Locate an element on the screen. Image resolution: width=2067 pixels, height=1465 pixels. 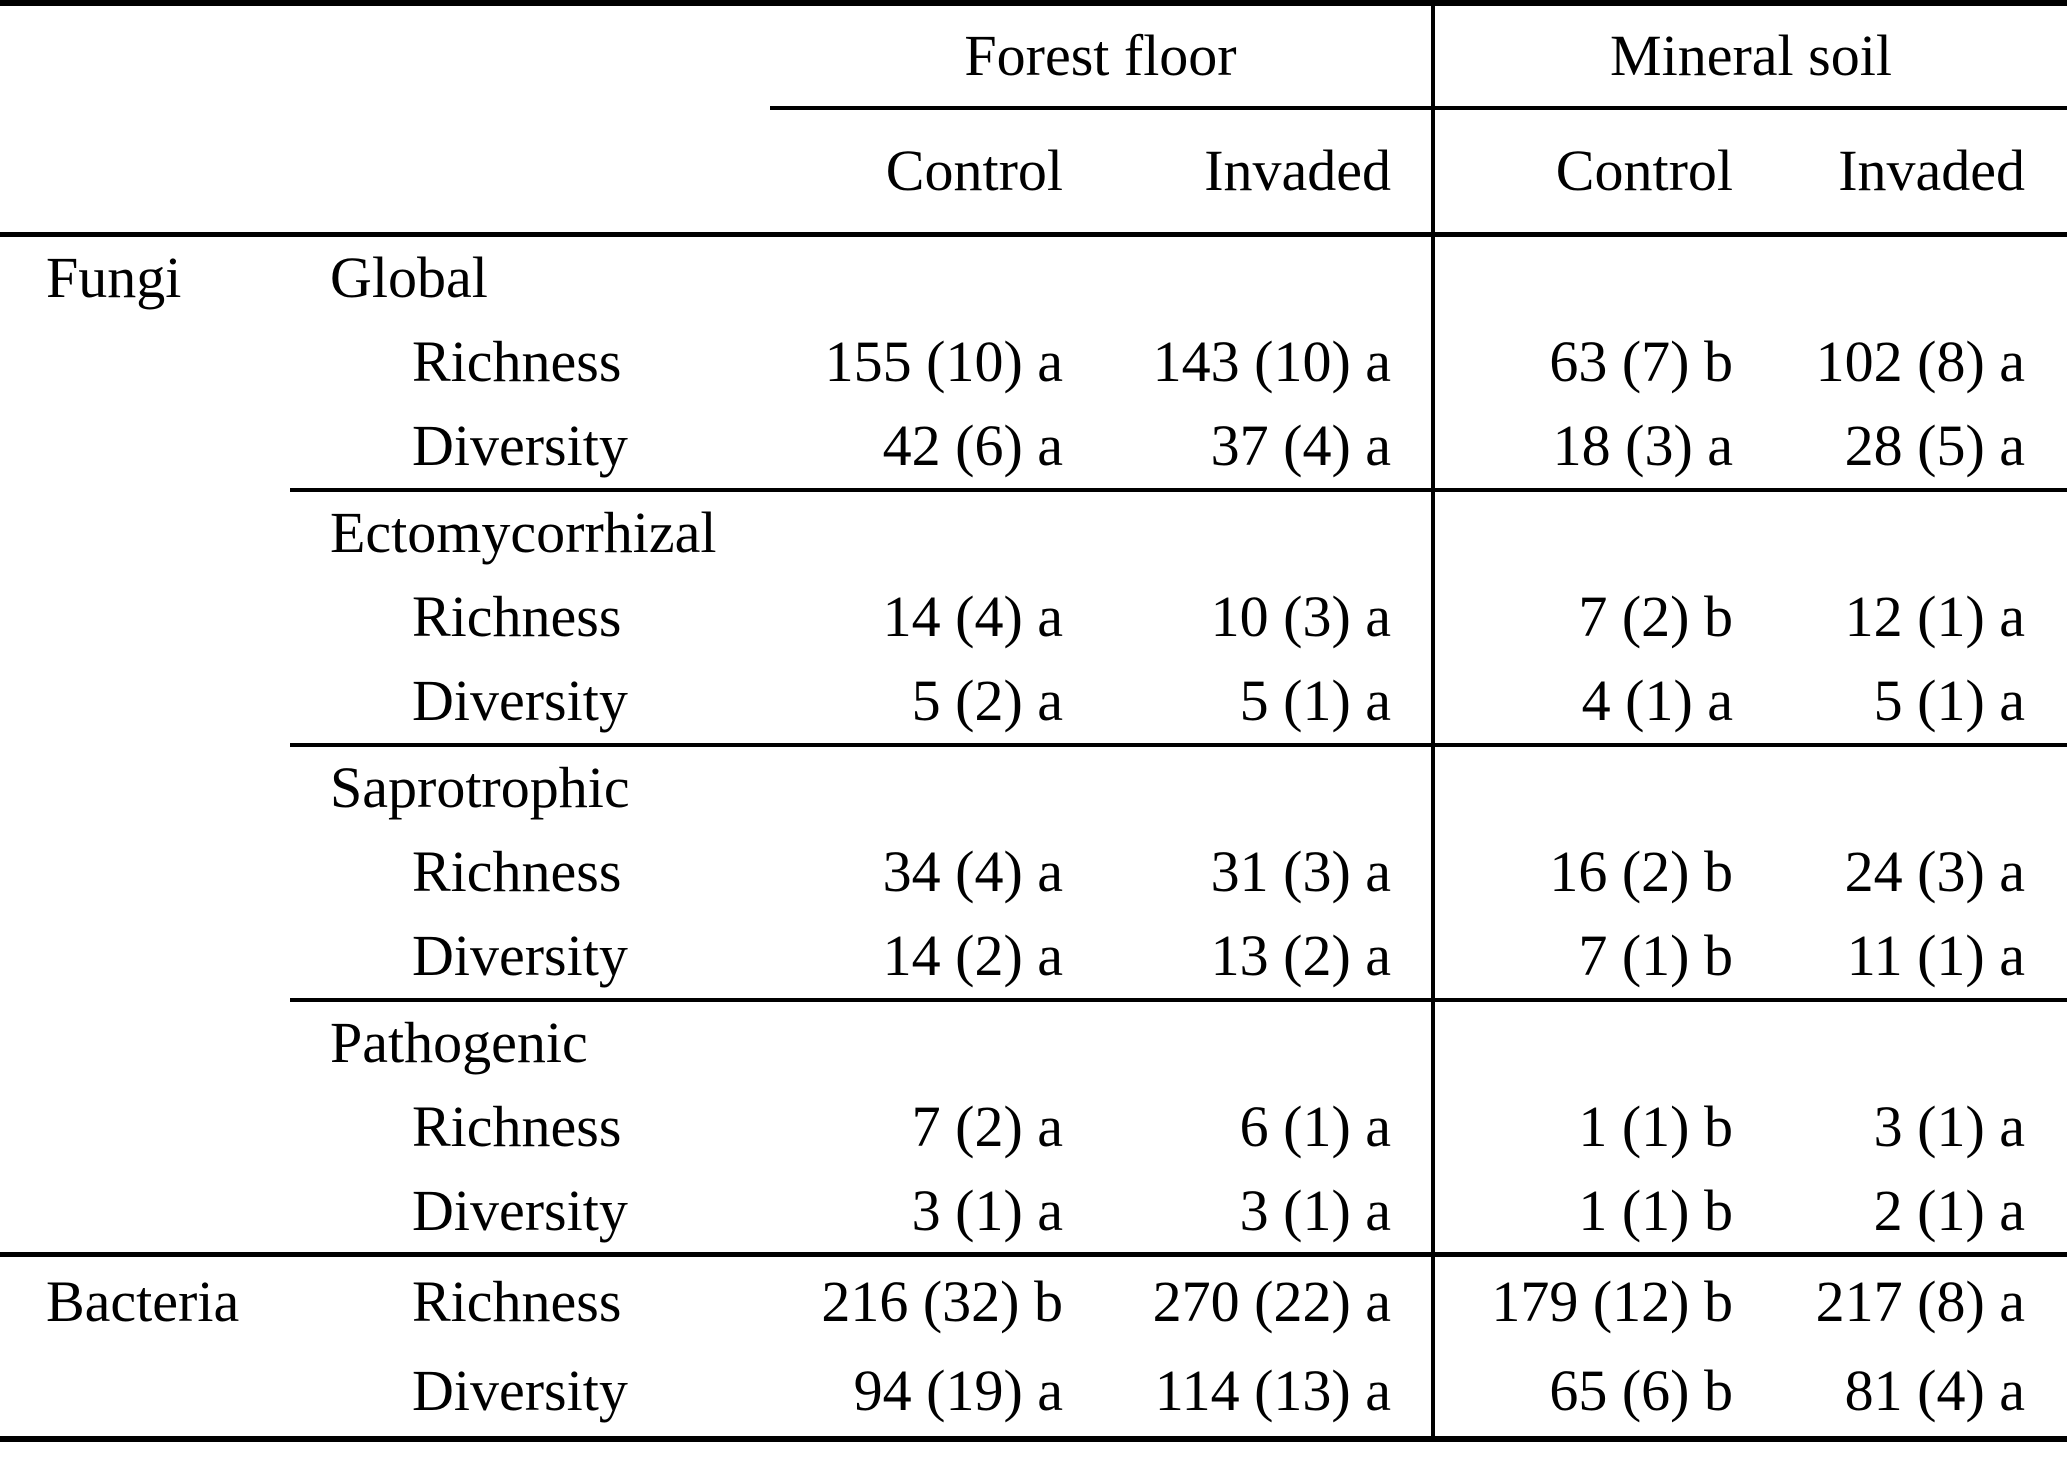
row-group-label: Bacteria is located at coordinates (143, 1301).